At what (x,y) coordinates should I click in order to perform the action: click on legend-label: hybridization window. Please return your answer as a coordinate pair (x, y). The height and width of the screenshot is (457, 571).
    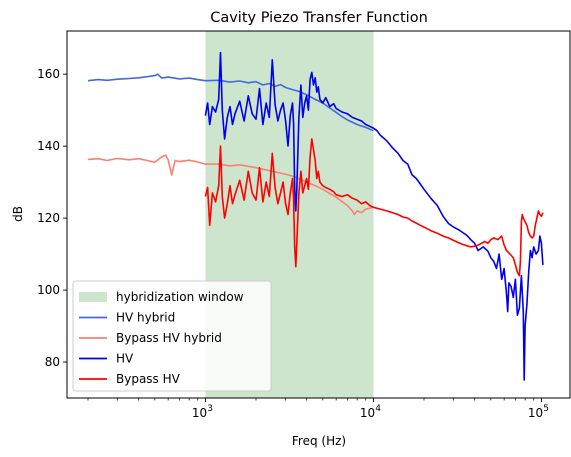
    Looking at the image, I should click on (180, 297).